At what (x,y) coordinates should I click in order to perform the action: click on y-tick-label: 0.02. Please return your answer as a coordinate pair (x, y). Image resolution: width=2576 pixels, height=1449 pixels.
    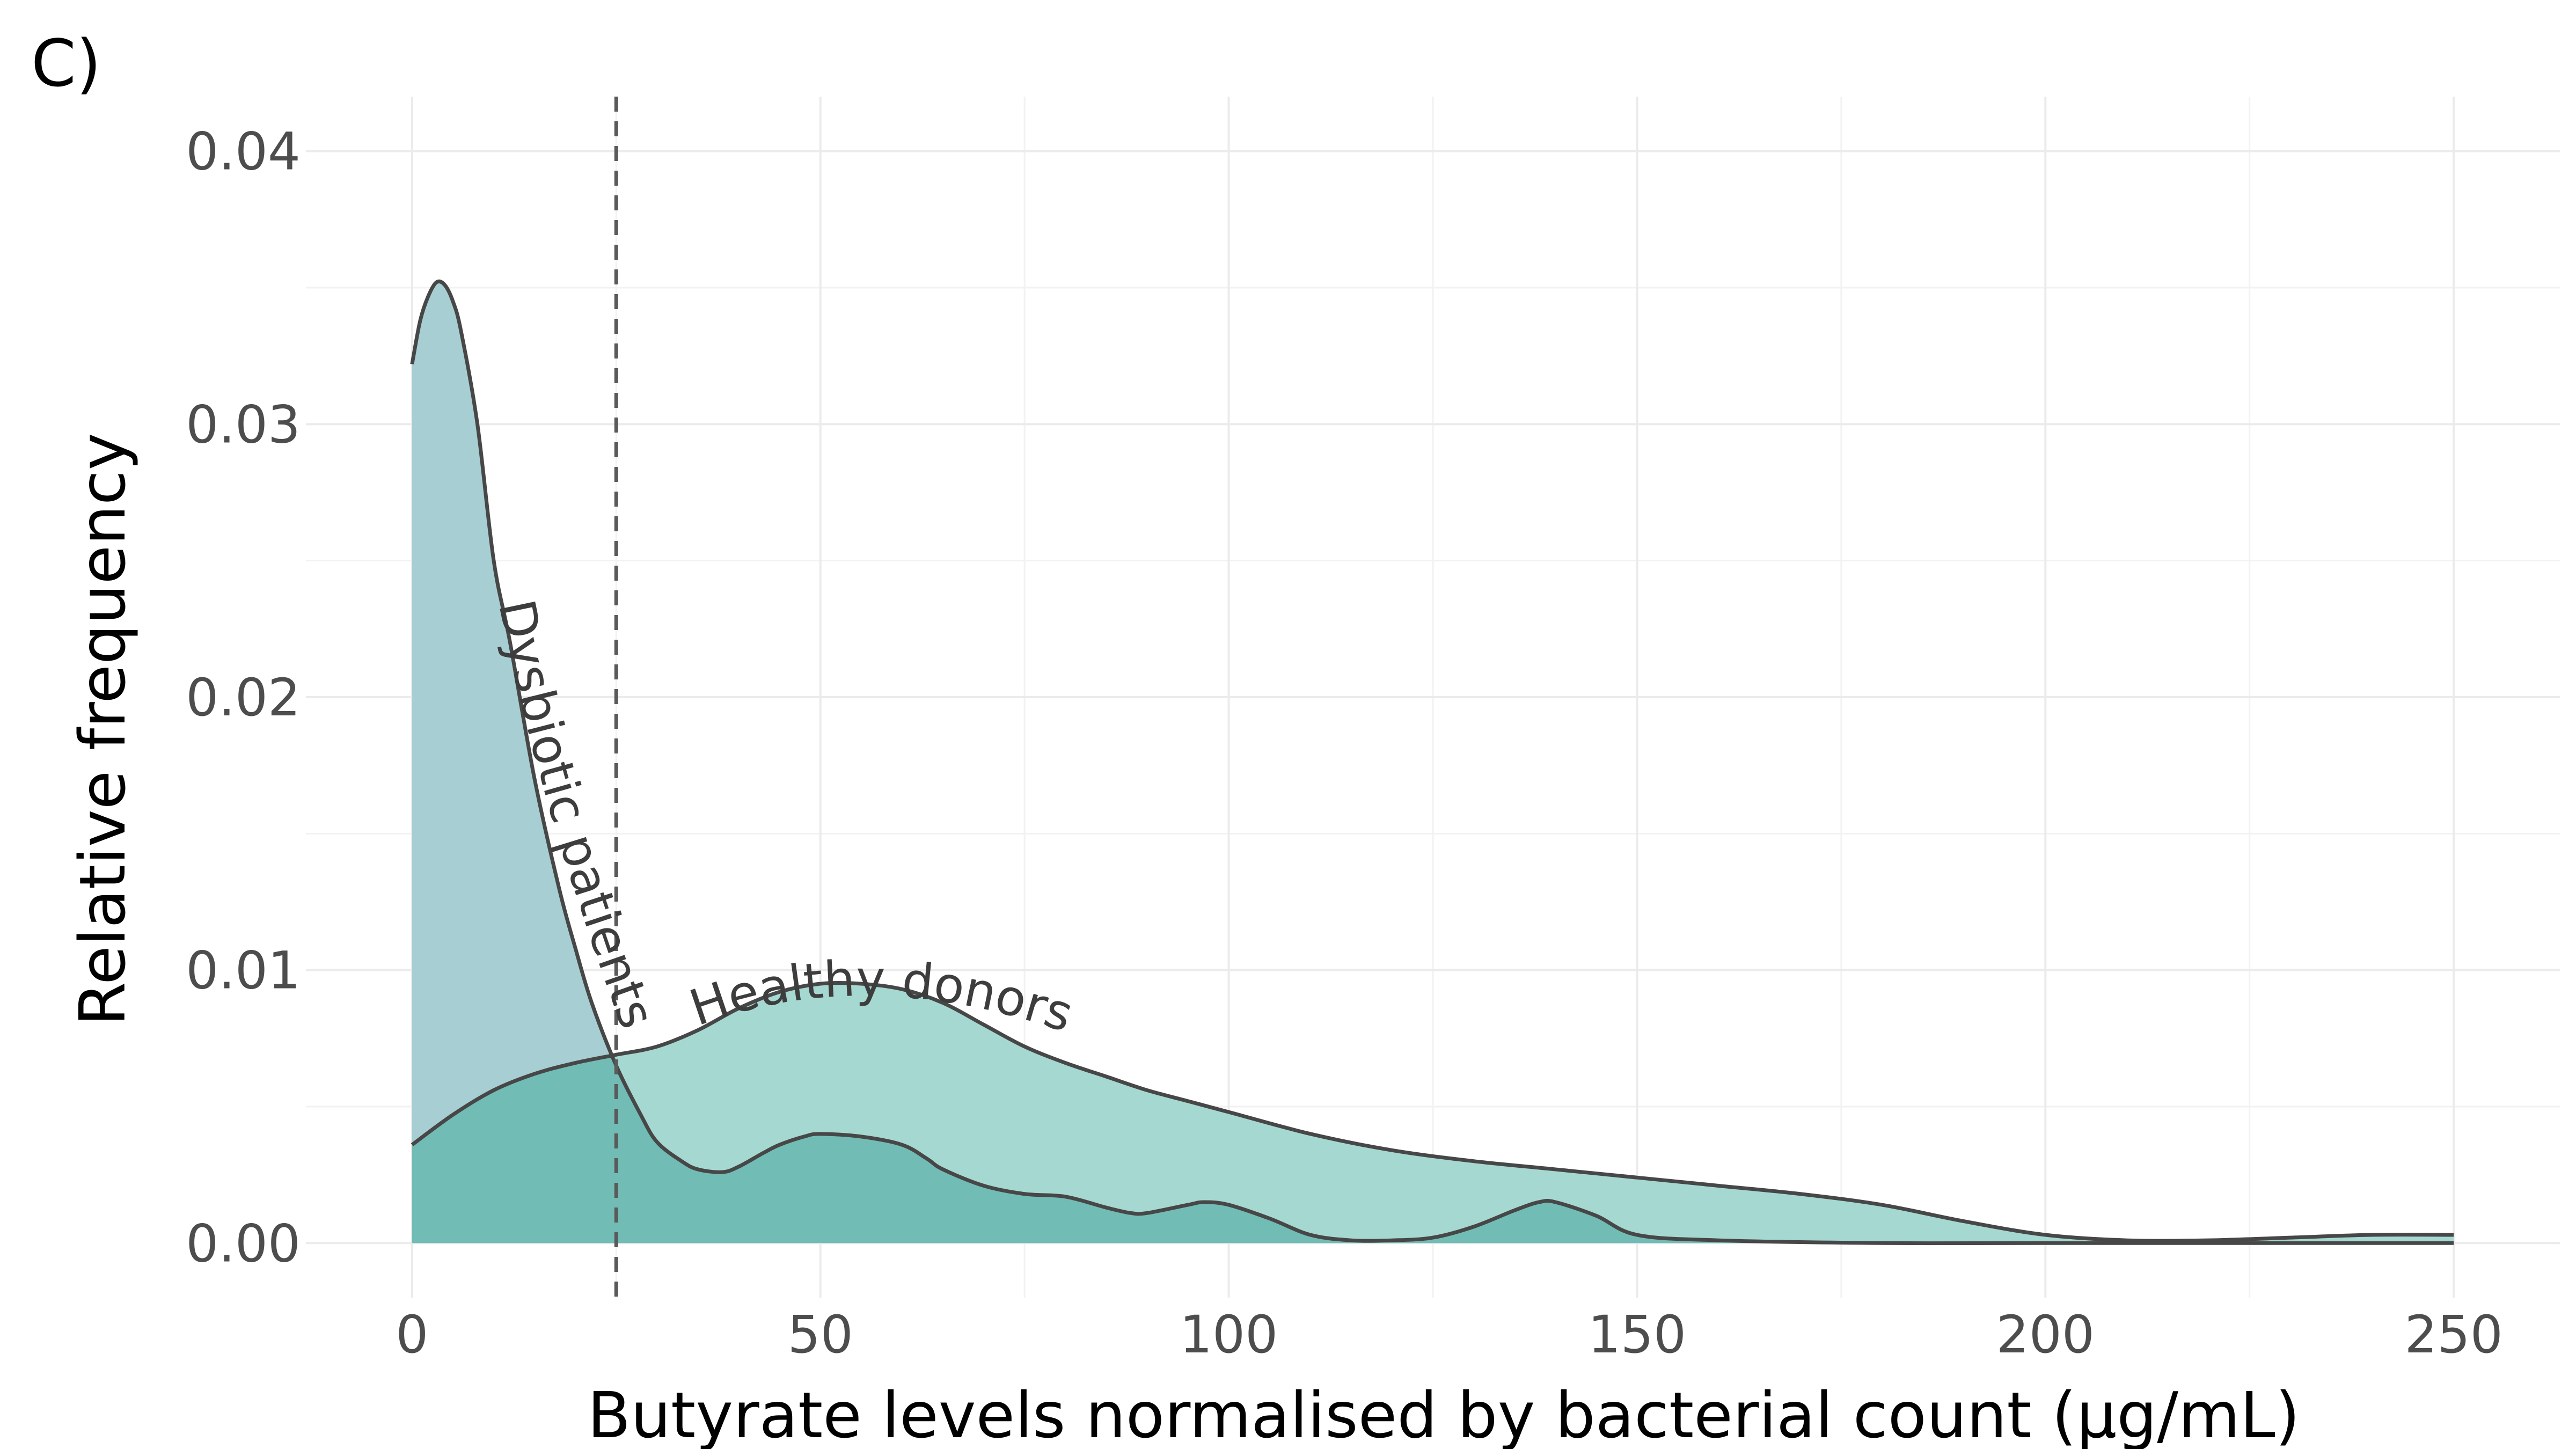
    Looking at the image, I should click on (243, 698).